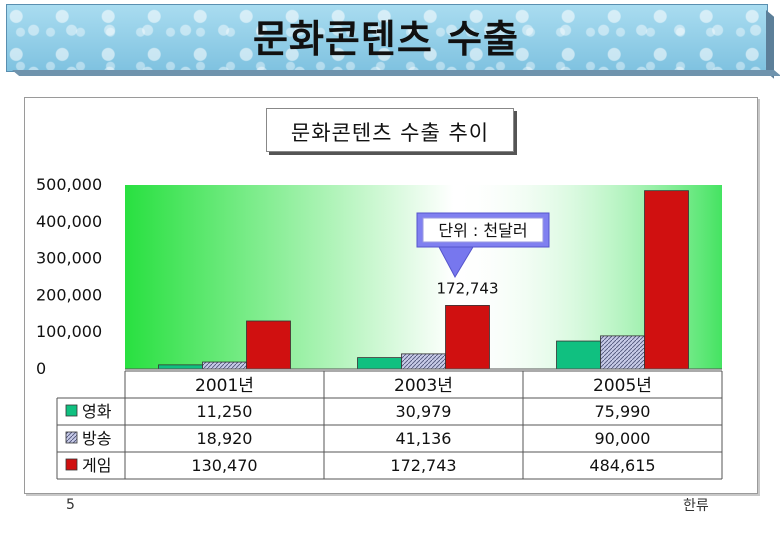 This screenshot has width=780, height=540. I want to click on data-table-value: 90,000, so click(623, 438).